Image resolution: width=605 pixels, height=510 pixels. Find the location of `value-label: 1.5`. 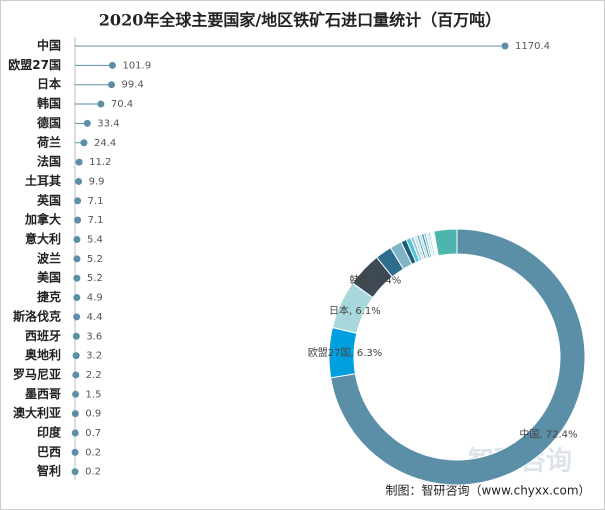

value-label: 1.5 is located at coordinates (94, 394).